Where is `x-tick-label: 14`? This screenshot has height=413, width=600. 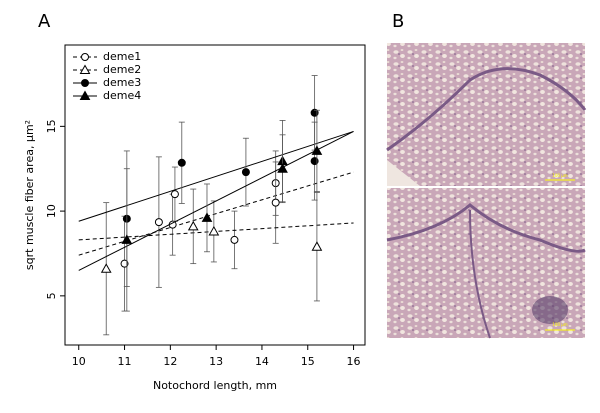 x-tick-label: 14 is located at coordinates (262, 361).